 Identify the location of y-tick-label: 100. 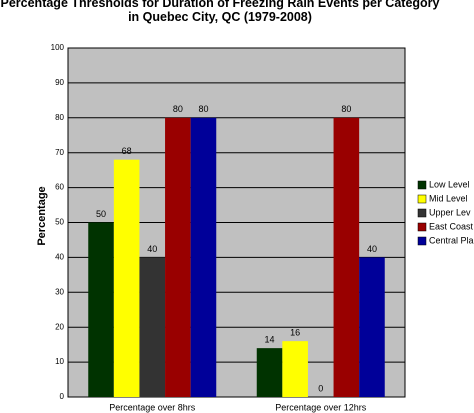
(58, 47).